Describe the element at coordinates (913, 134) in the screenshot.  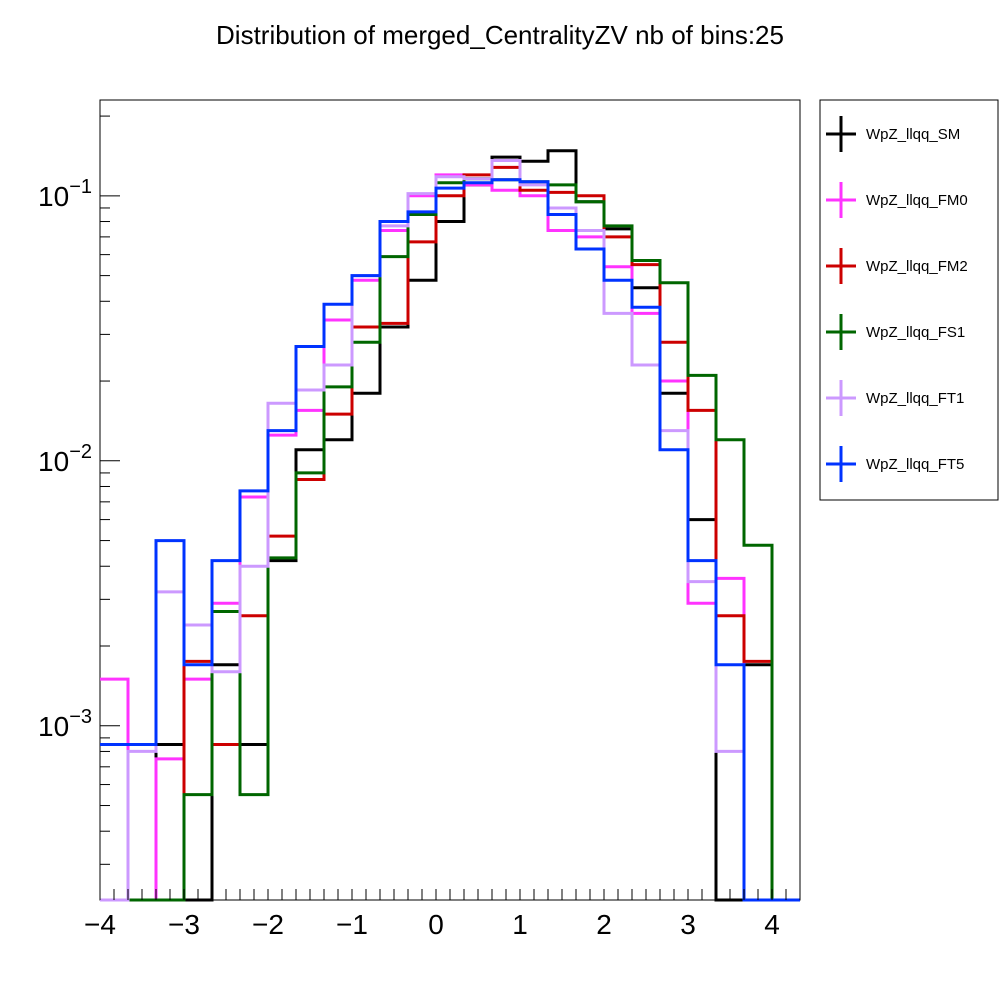
I see `legend-label: WpZ_llqq_SM` at that location.